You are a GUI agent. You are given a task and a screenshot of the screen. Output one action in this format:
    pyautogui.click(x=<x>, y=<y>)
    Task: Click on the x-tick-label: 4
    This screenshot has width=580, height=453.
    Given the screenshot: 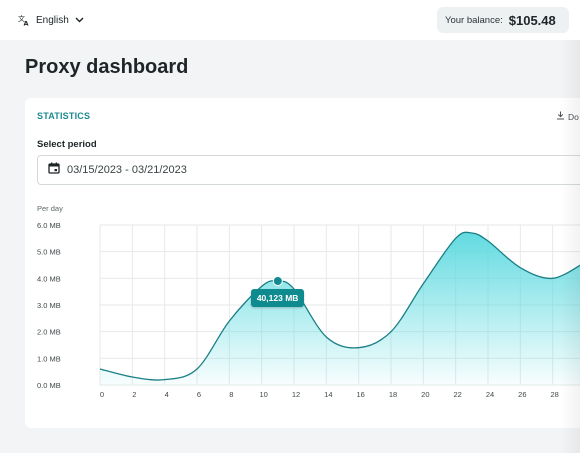 What is the action you would take?
    pyautogui.click(x=167, y=394)
    